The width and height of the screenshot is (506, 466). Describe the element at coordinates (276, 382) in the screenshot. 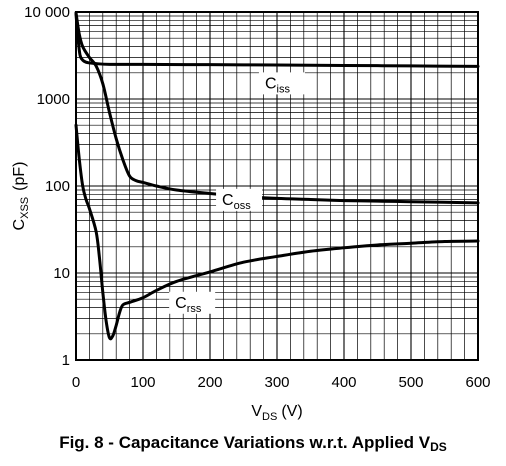

I see `x-tick-label: 300` at that location.